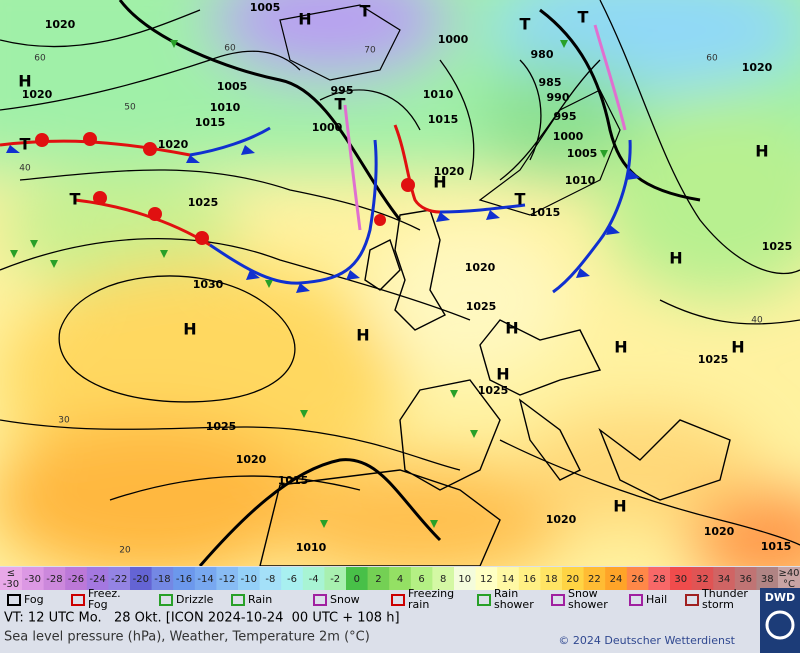  I want to click on scale-label: 6, so click(421, 579).